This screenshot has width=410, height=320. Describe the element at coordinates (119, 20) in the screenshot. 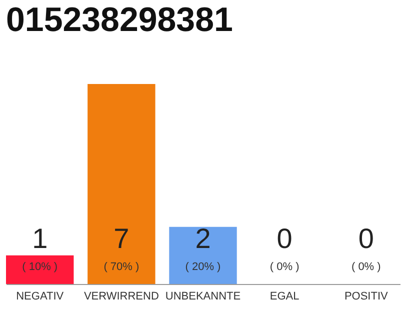

I see `chart-title: 015238298381` at that location.